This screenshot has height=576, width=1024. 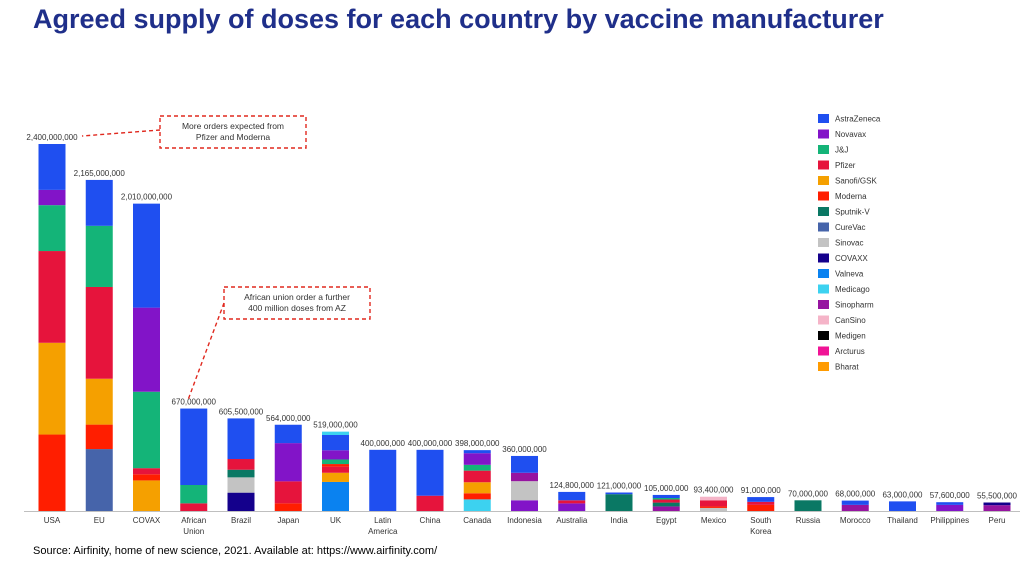 I want to click on legend-label-moderna: Moderna, so click(x=851, y=196).